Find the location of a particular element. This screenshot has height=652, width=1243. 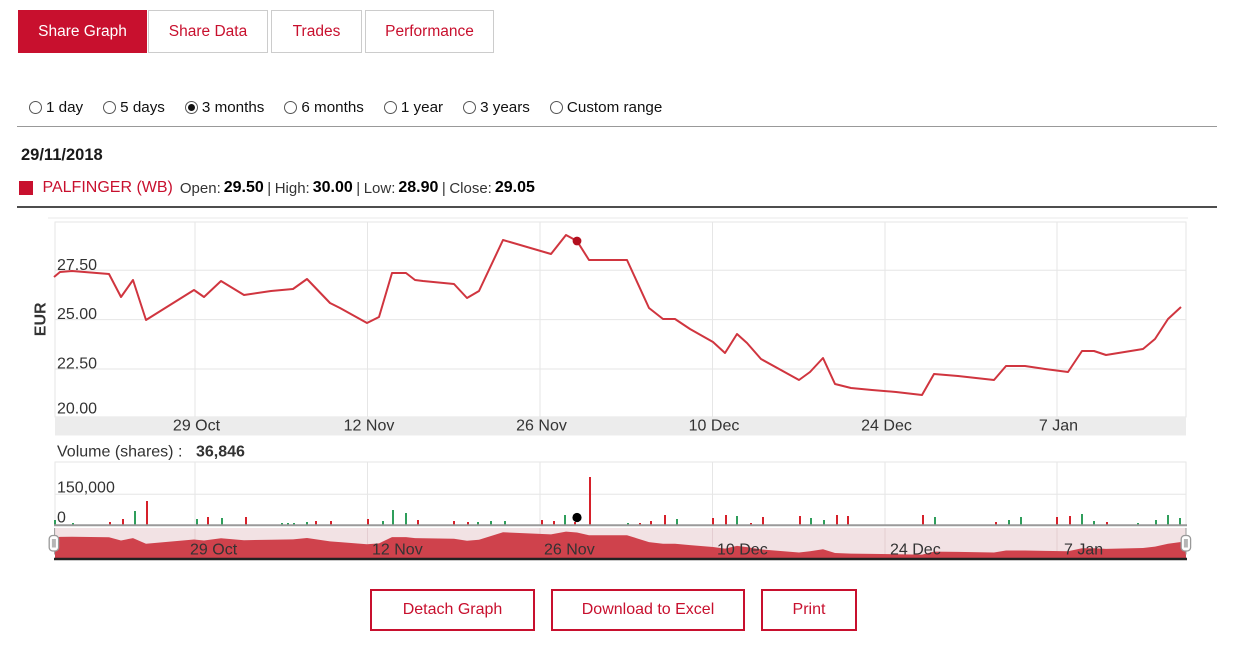

svg-text: Volume (shares) : is located at coordinates (119, 452).